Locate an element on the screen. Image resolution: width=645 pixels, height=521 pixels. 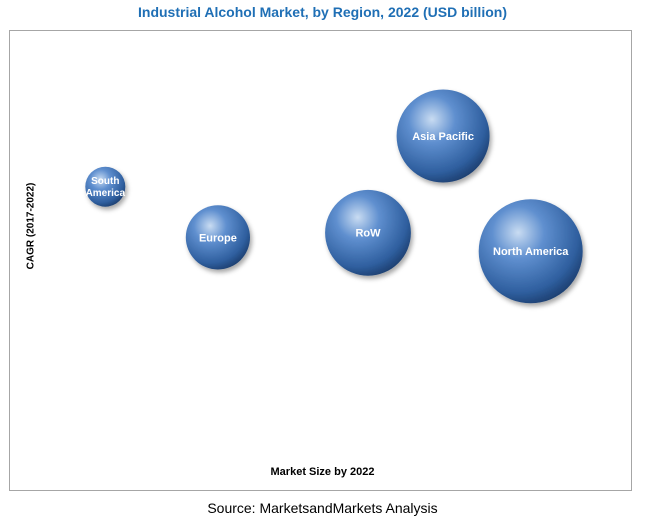
bubble-row: RoW is located at coordinates (368, 232).